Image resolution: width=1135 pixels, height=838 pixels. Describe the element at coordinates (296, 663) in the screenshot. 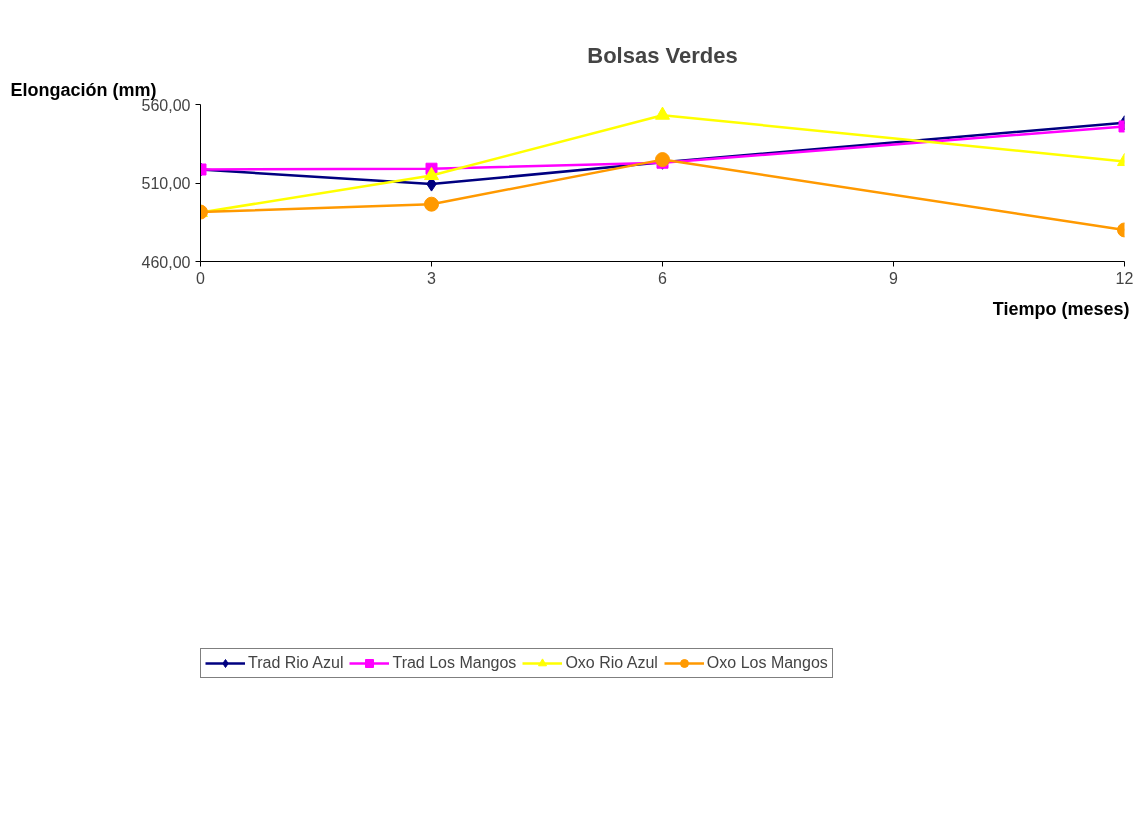

I see `legend-label: Trad Rio Azul` at that location.